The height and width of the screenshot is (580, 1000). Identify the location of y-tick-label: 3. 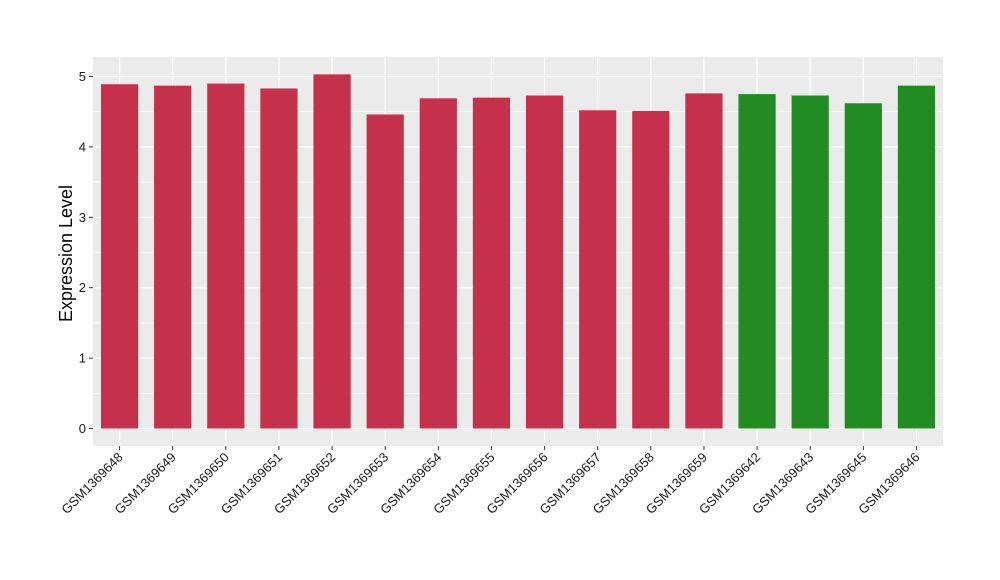
(82, 217).